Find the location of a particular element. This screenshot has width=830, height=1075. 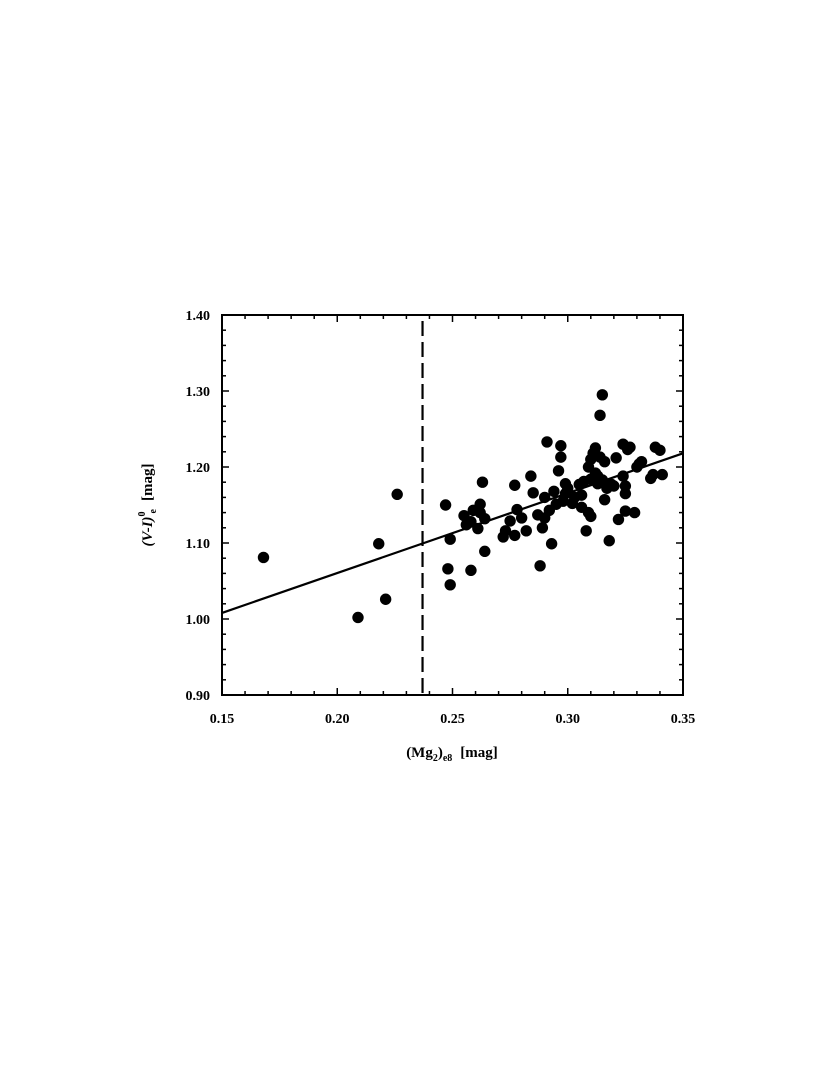

y-axis-title: (V-I)0e[mag] is located at coordinates (148, 505).